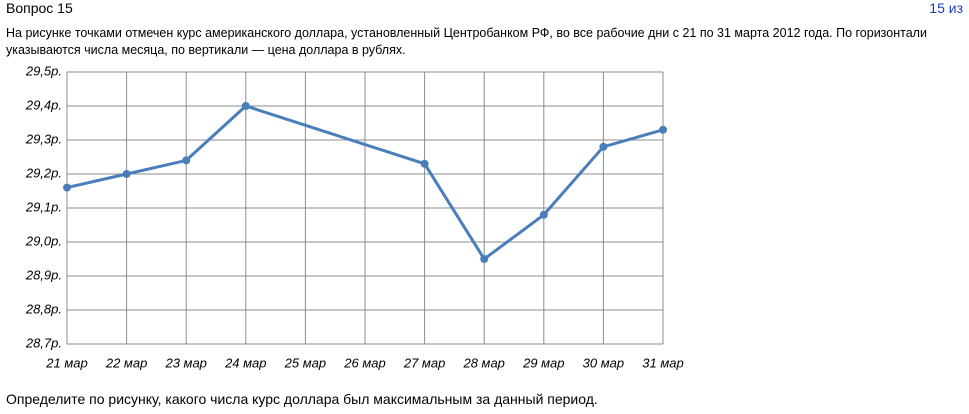 The image size is (969, 414). I want to click on x-tick-label: 25 мар, so click(305, 362).